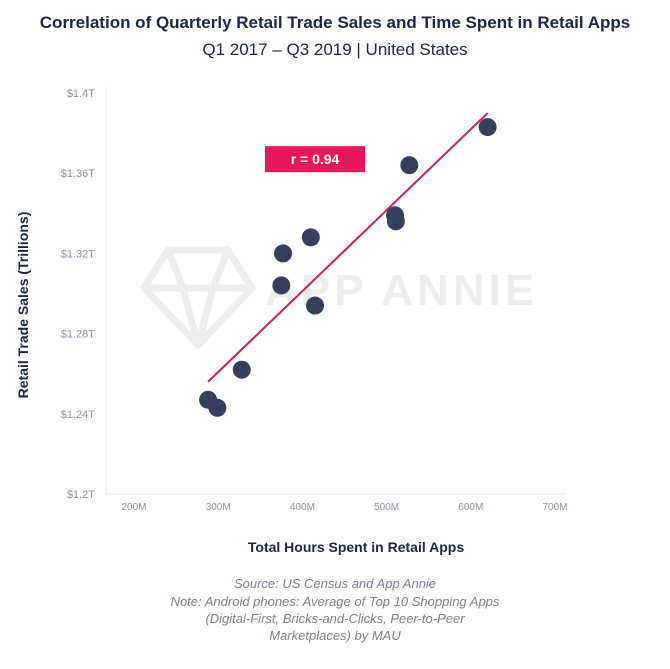 Image resolution: width=670 pixels, height=669 pixels. I want to click on watermark: APP ANNIE, so click(339, 297).